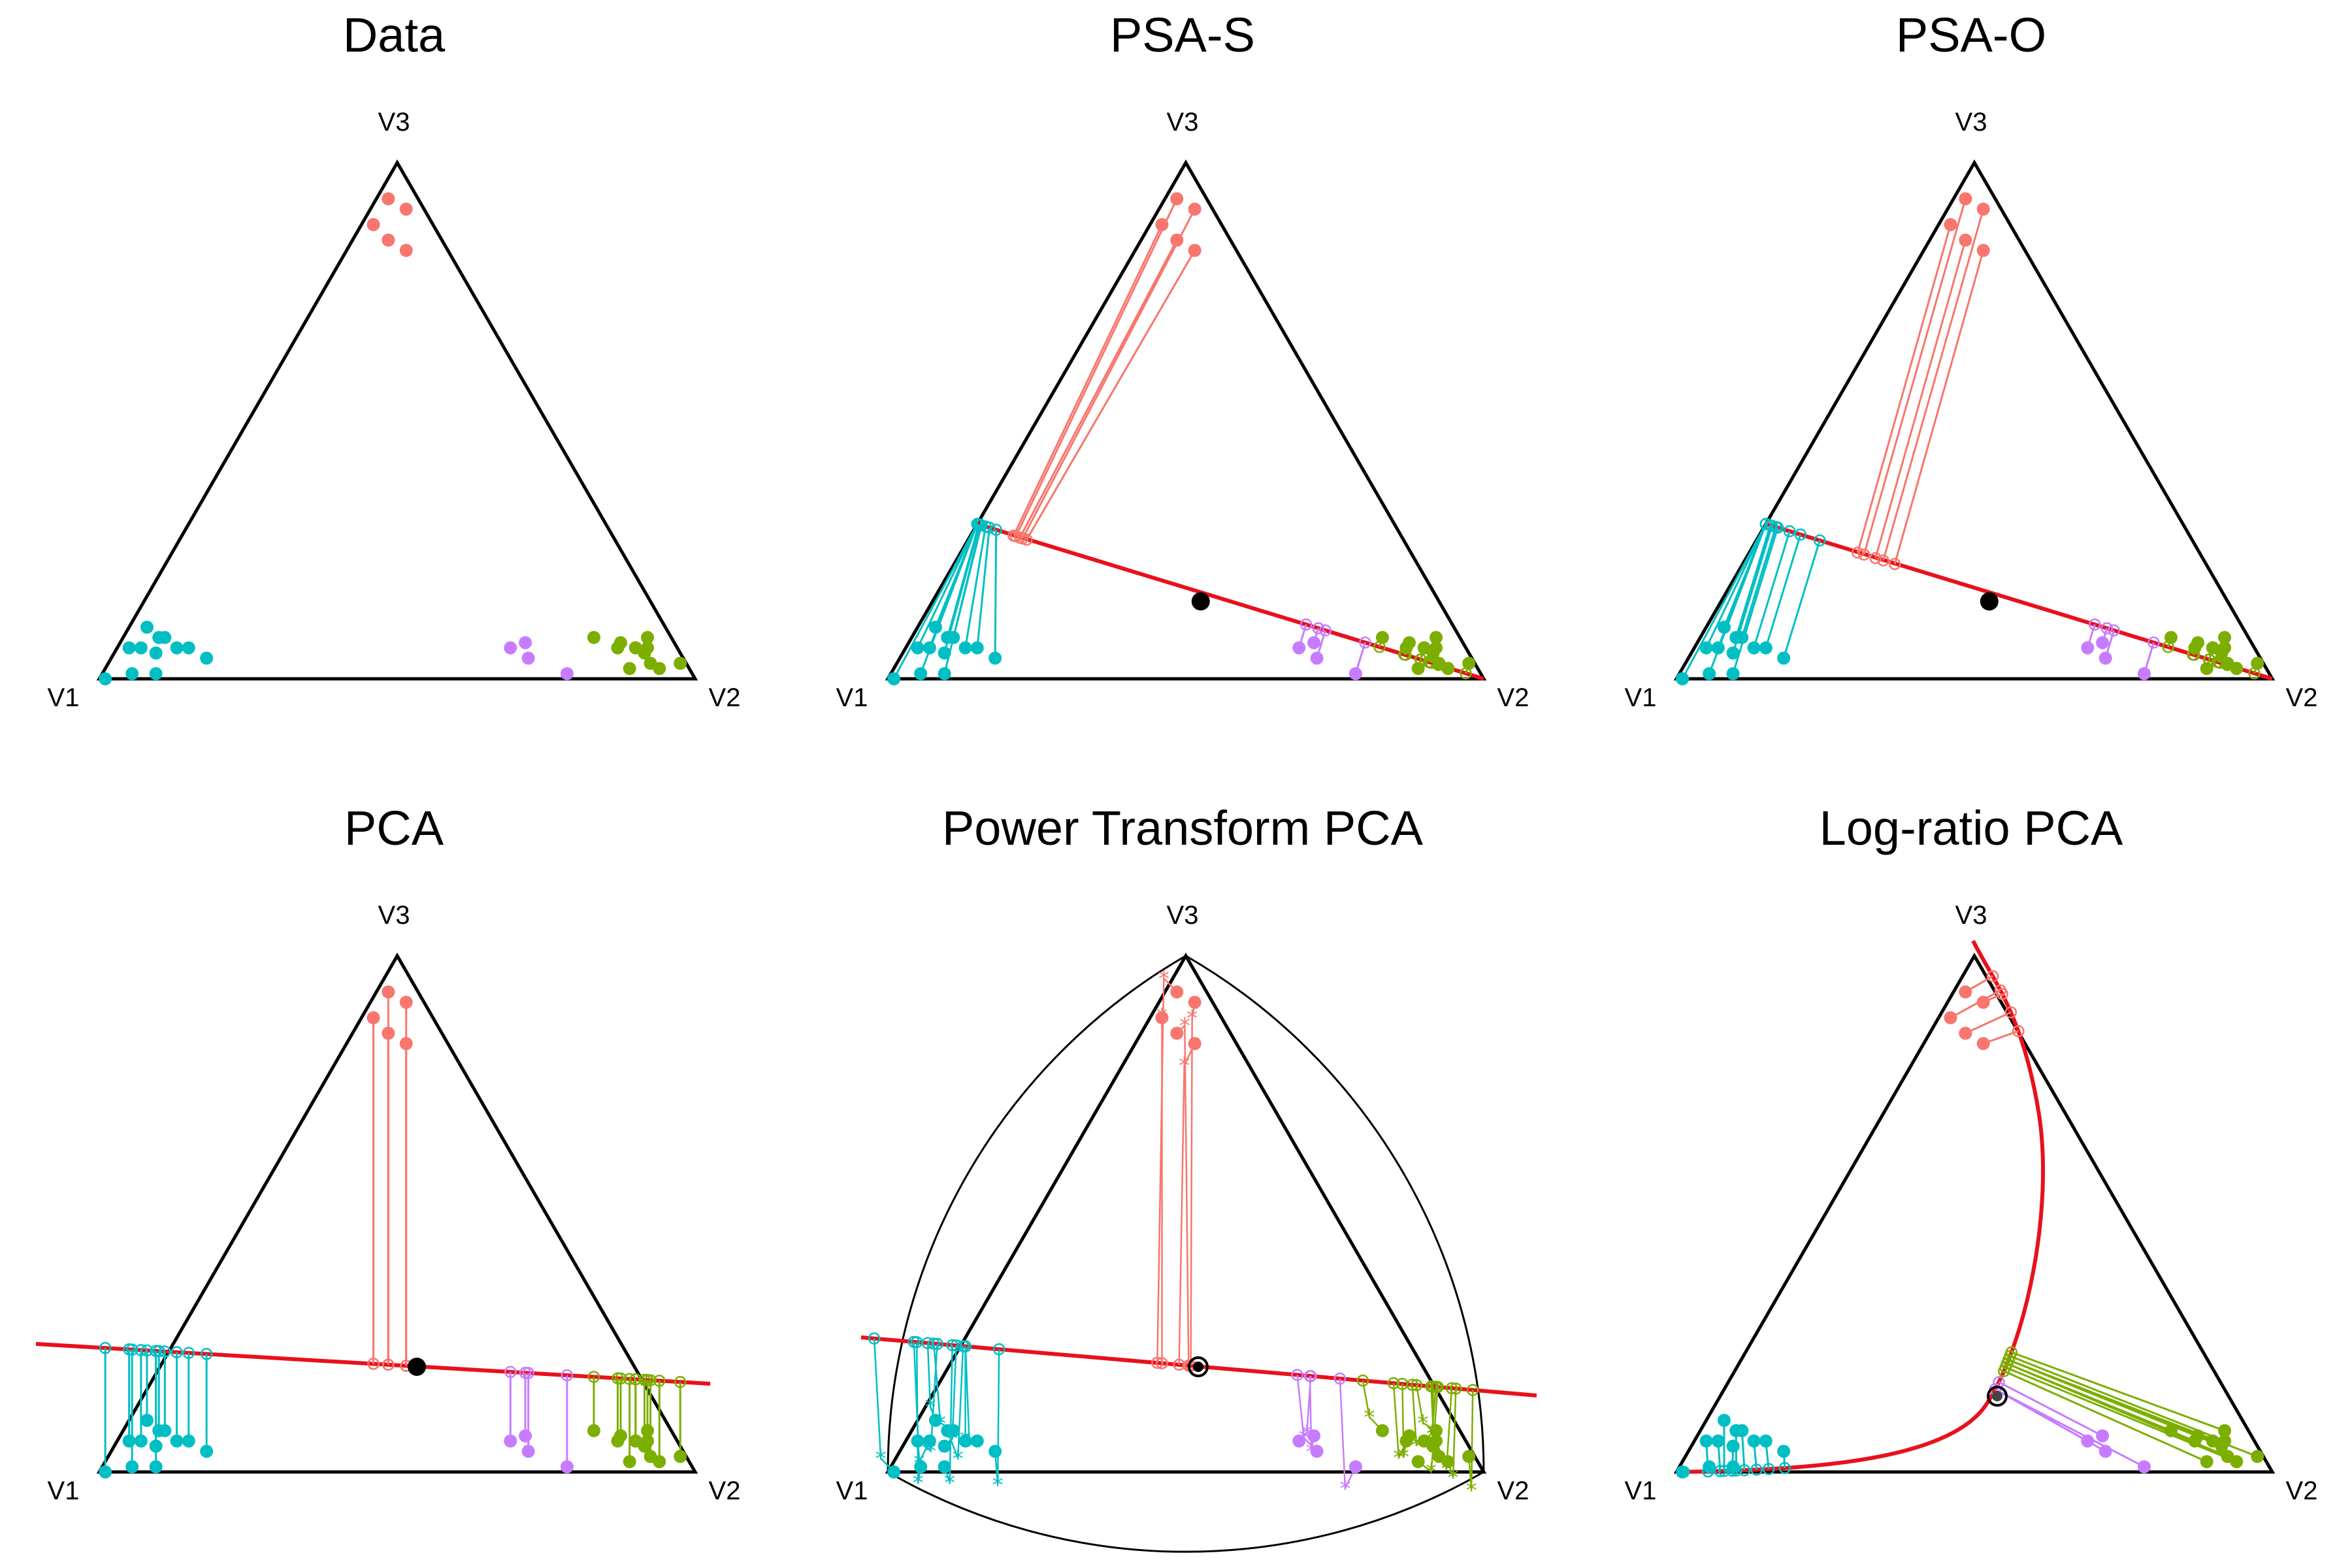  I want to click on vertex-label-v3: V3, so click(1183, 915).